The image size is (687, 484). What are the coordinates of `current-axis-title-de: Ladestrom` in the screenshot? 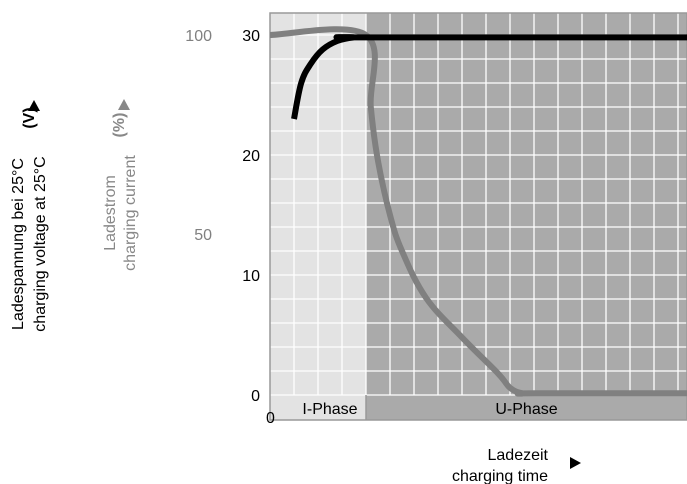 It's located at (110, 213).